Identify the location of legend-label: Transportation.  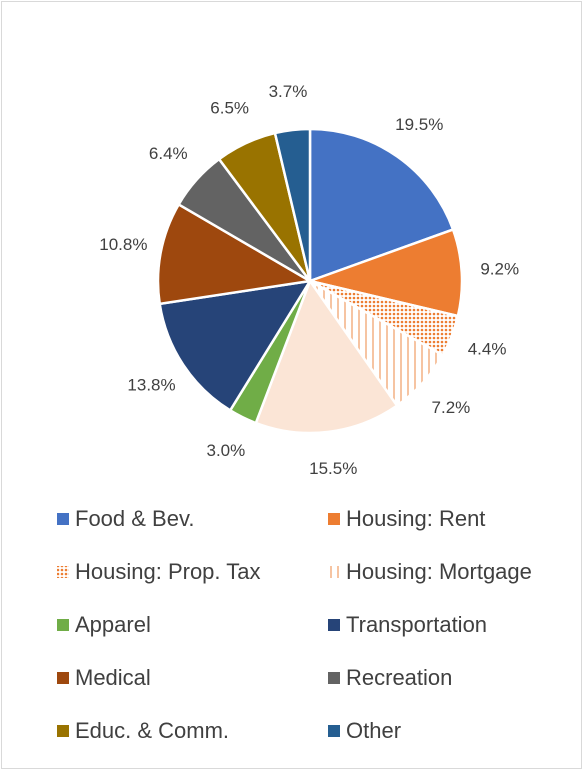
(416, 624).